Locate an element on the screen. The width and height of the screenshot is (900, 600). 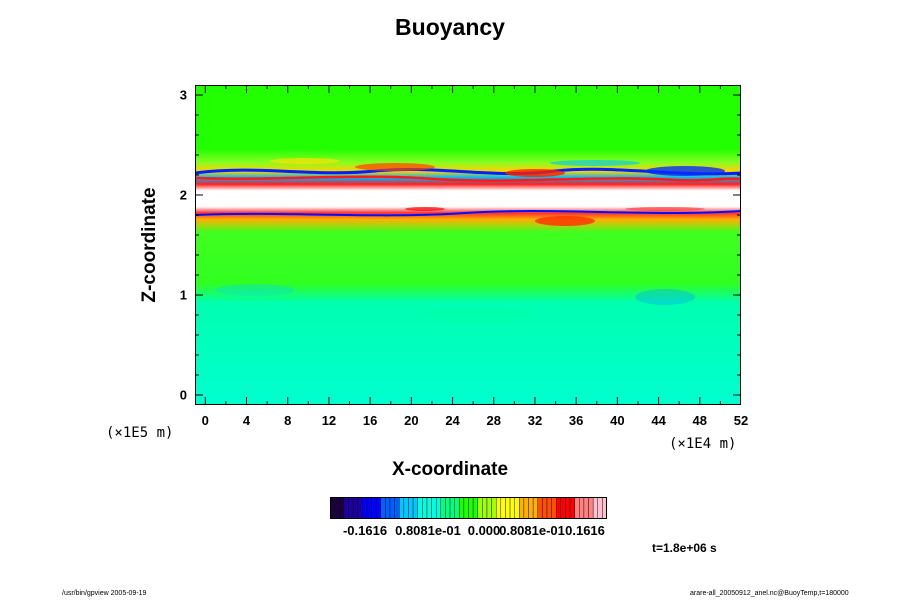
x-tick-label: 48 is located at coordinates (700, 420).